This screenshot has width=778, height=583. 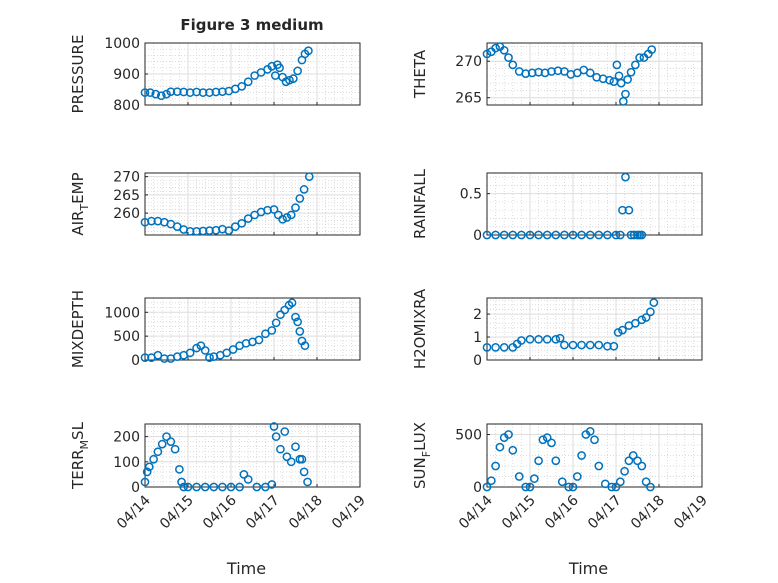 I want to click on theta-ytick-label: 265, so click(x=468, y=99).